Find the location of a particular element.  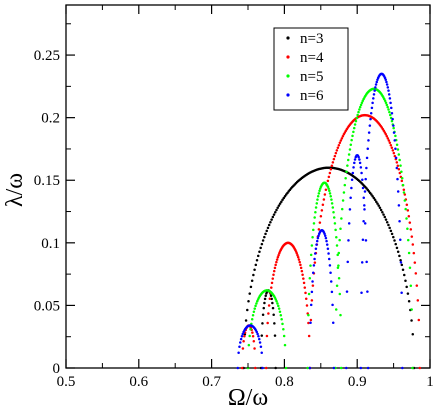

legend-marker is located at coordinates (288, 76).